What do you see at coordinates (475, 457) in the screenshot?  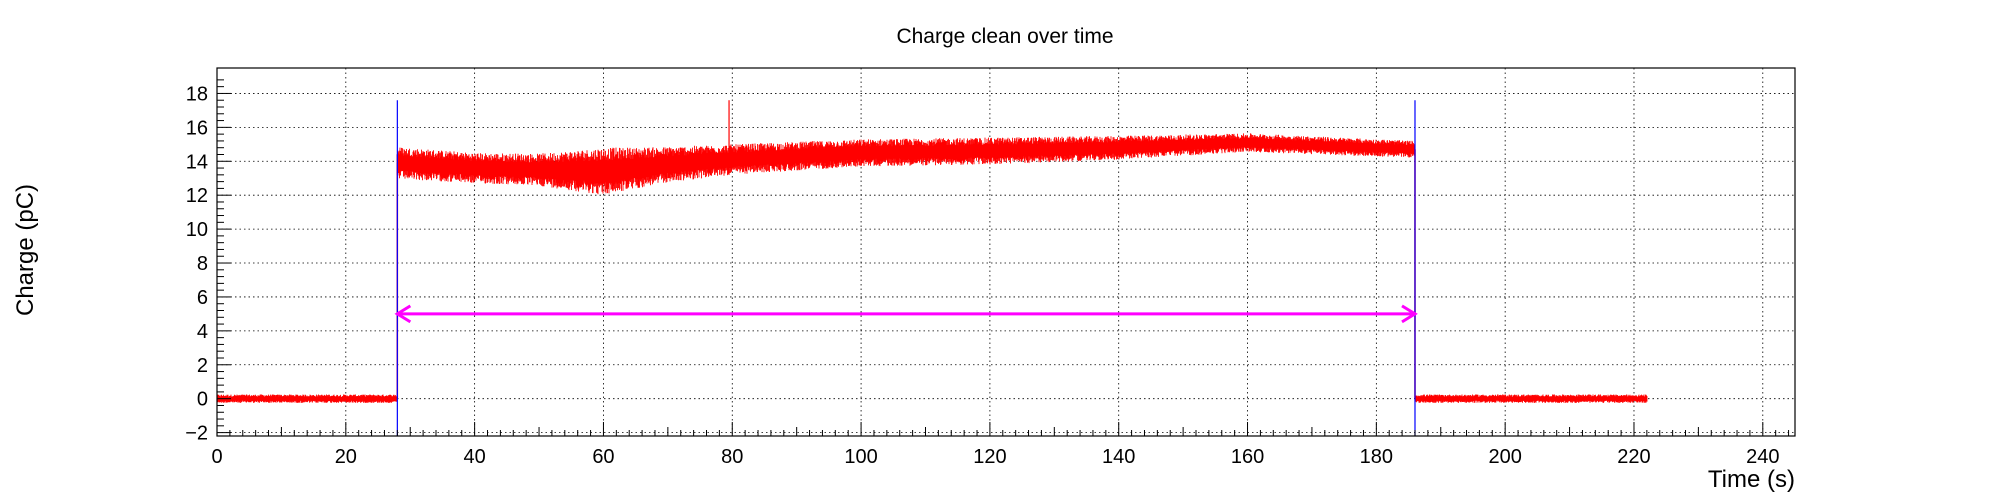 I see `x-tick-label: 40` at bounding box center [475, 457].